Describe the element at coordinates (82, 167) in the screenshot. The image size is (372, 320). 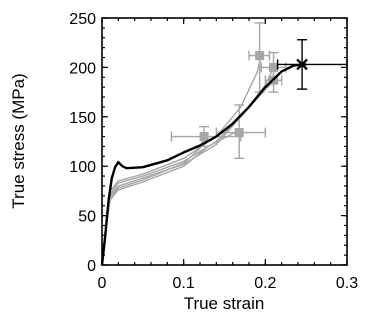
I see `y-tick-label: 100` at that location.